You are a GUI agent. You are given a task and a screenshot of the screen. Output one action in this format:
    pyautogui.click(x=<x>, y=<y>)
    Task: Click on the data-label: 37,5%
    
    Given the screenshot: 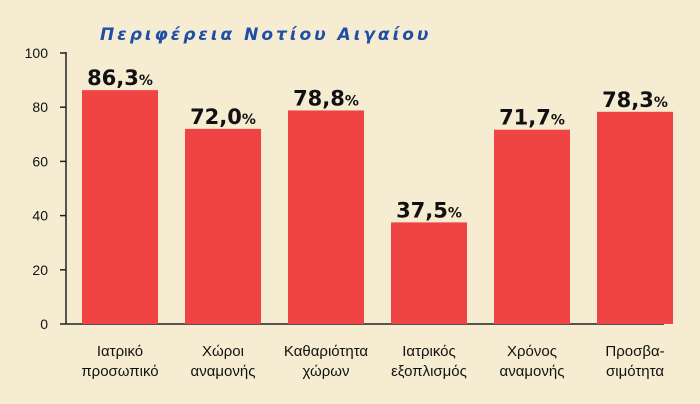 What is the action you would take?
    pyautogui.click(x=429, y=210)
    